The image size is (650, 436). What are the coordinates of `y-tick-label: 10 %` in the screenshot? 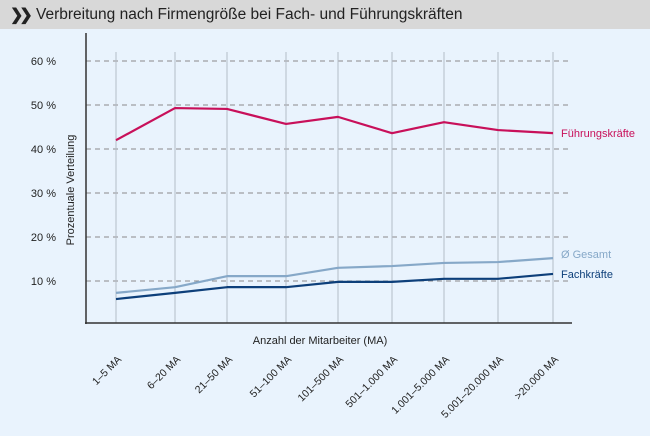 It's located at (43, 282).